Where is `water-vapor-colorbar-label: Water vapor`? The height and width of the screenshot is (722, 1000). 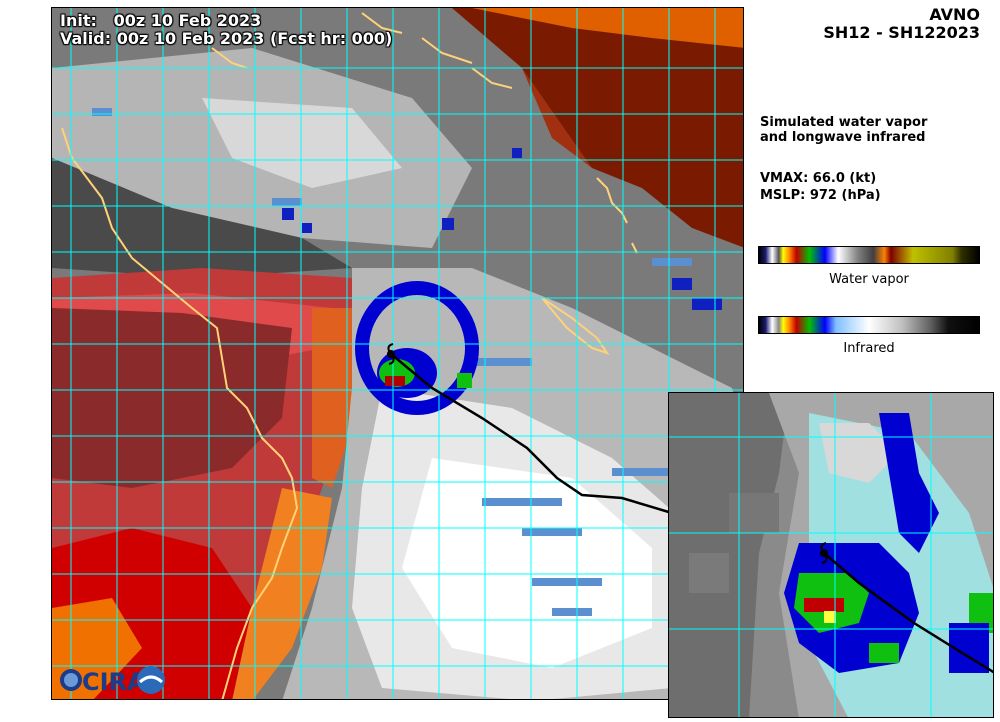 water-vapor-colorbar-label: Water vapor is located at coordinates (869, 279).